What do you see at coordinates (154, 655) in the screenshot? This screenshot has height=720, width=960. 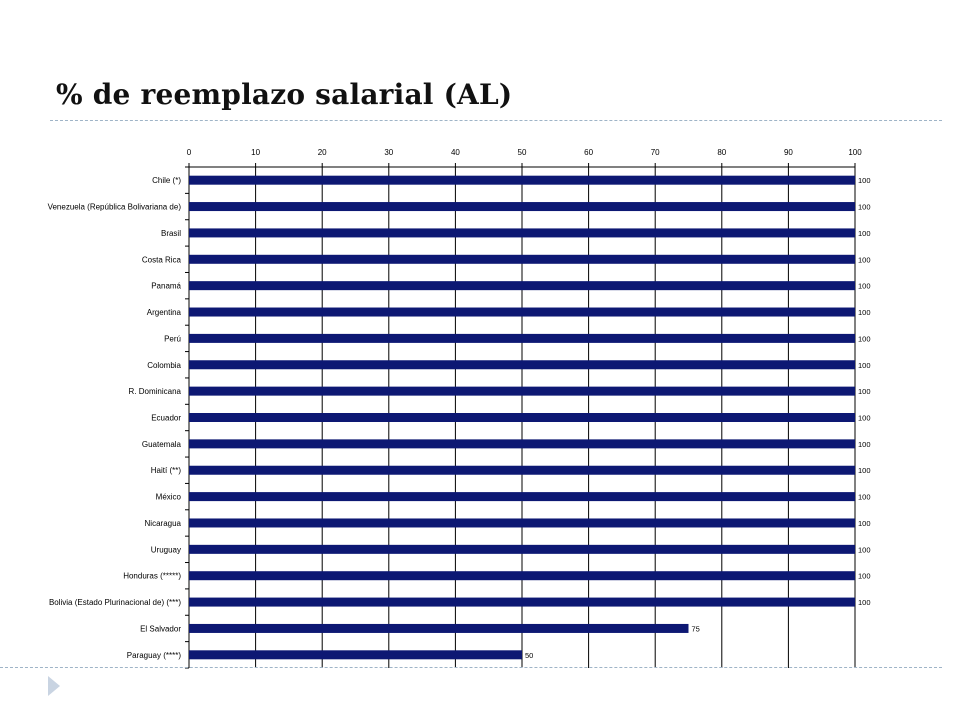 I see `category-label: Paraguay (****)` at bounding box center [154, 655].